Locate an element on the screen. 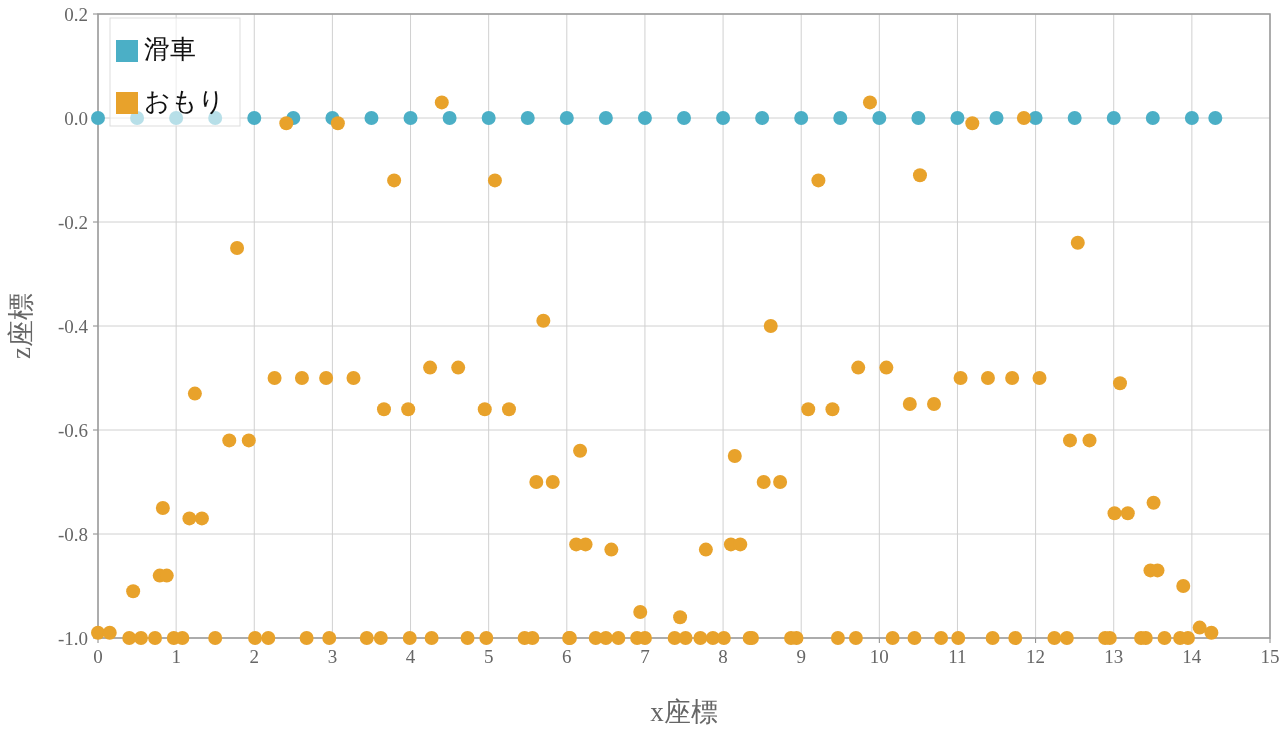 The height and width of the screenshot is (735, 1283). y-tick-label: 0.2 is located at coordinates (76, 14).